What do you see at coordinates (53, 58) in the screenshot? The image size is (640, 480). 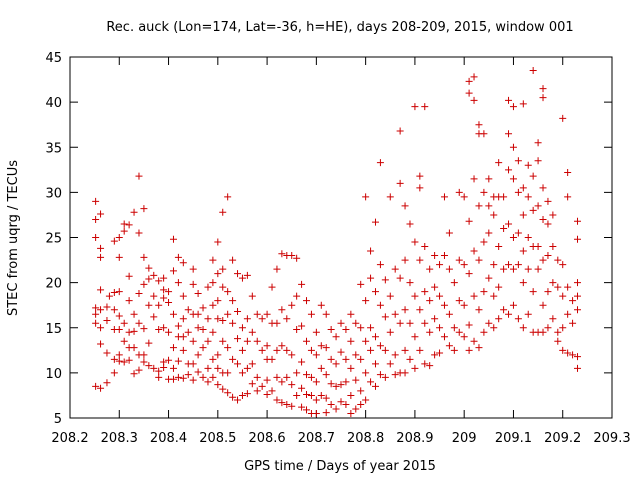 I see `y-tick-label: 45` at bounding box center [53, 58].